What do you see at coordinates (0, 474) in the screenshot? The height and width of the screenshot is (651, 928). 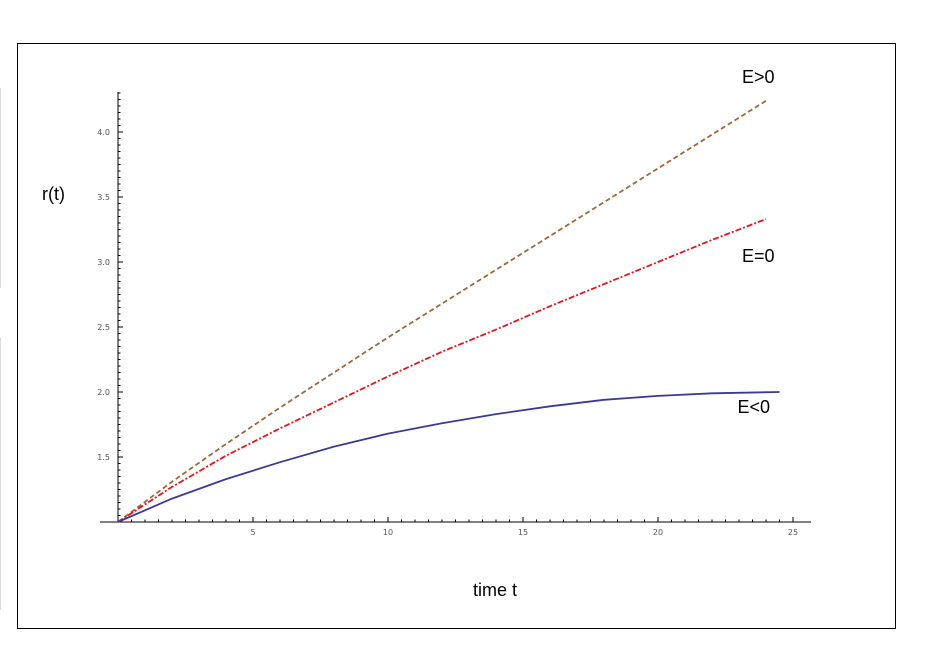 I see `left-edge-mark-lower` at bounding box center [0, 474].